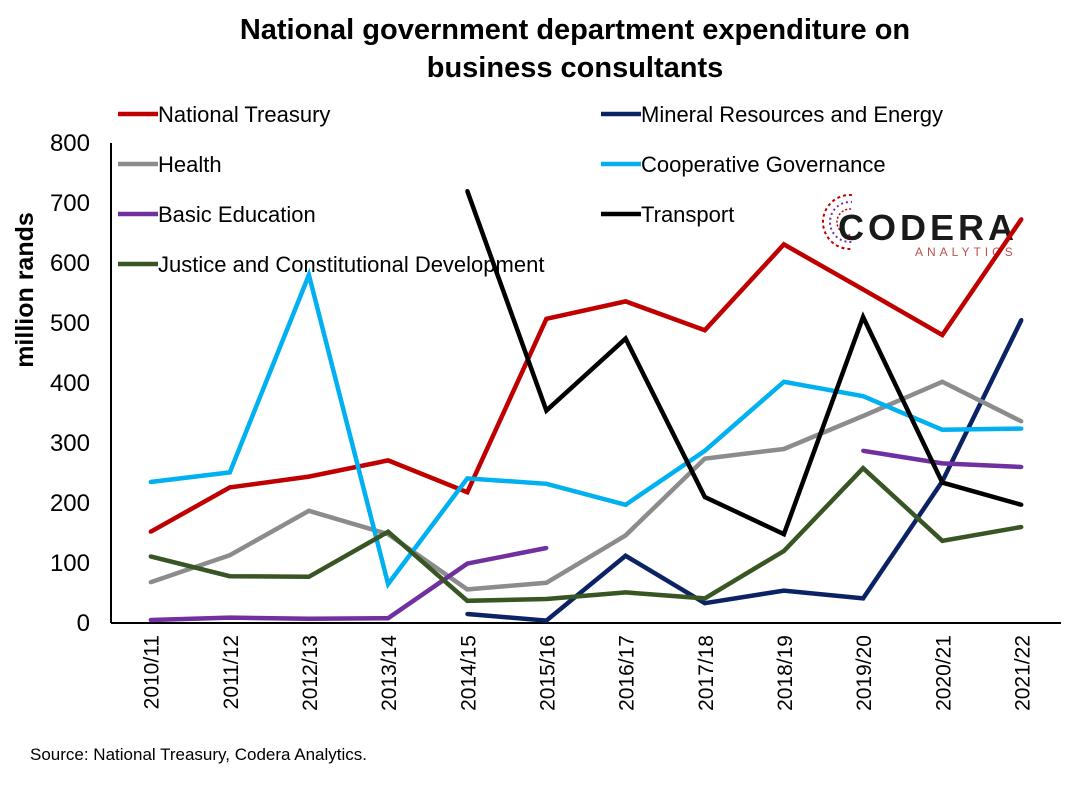  What do you see at coordinates (468, 673) in the screenshot?
I see `x-tick-label: 2014/15` at bounding box center [468, 673].